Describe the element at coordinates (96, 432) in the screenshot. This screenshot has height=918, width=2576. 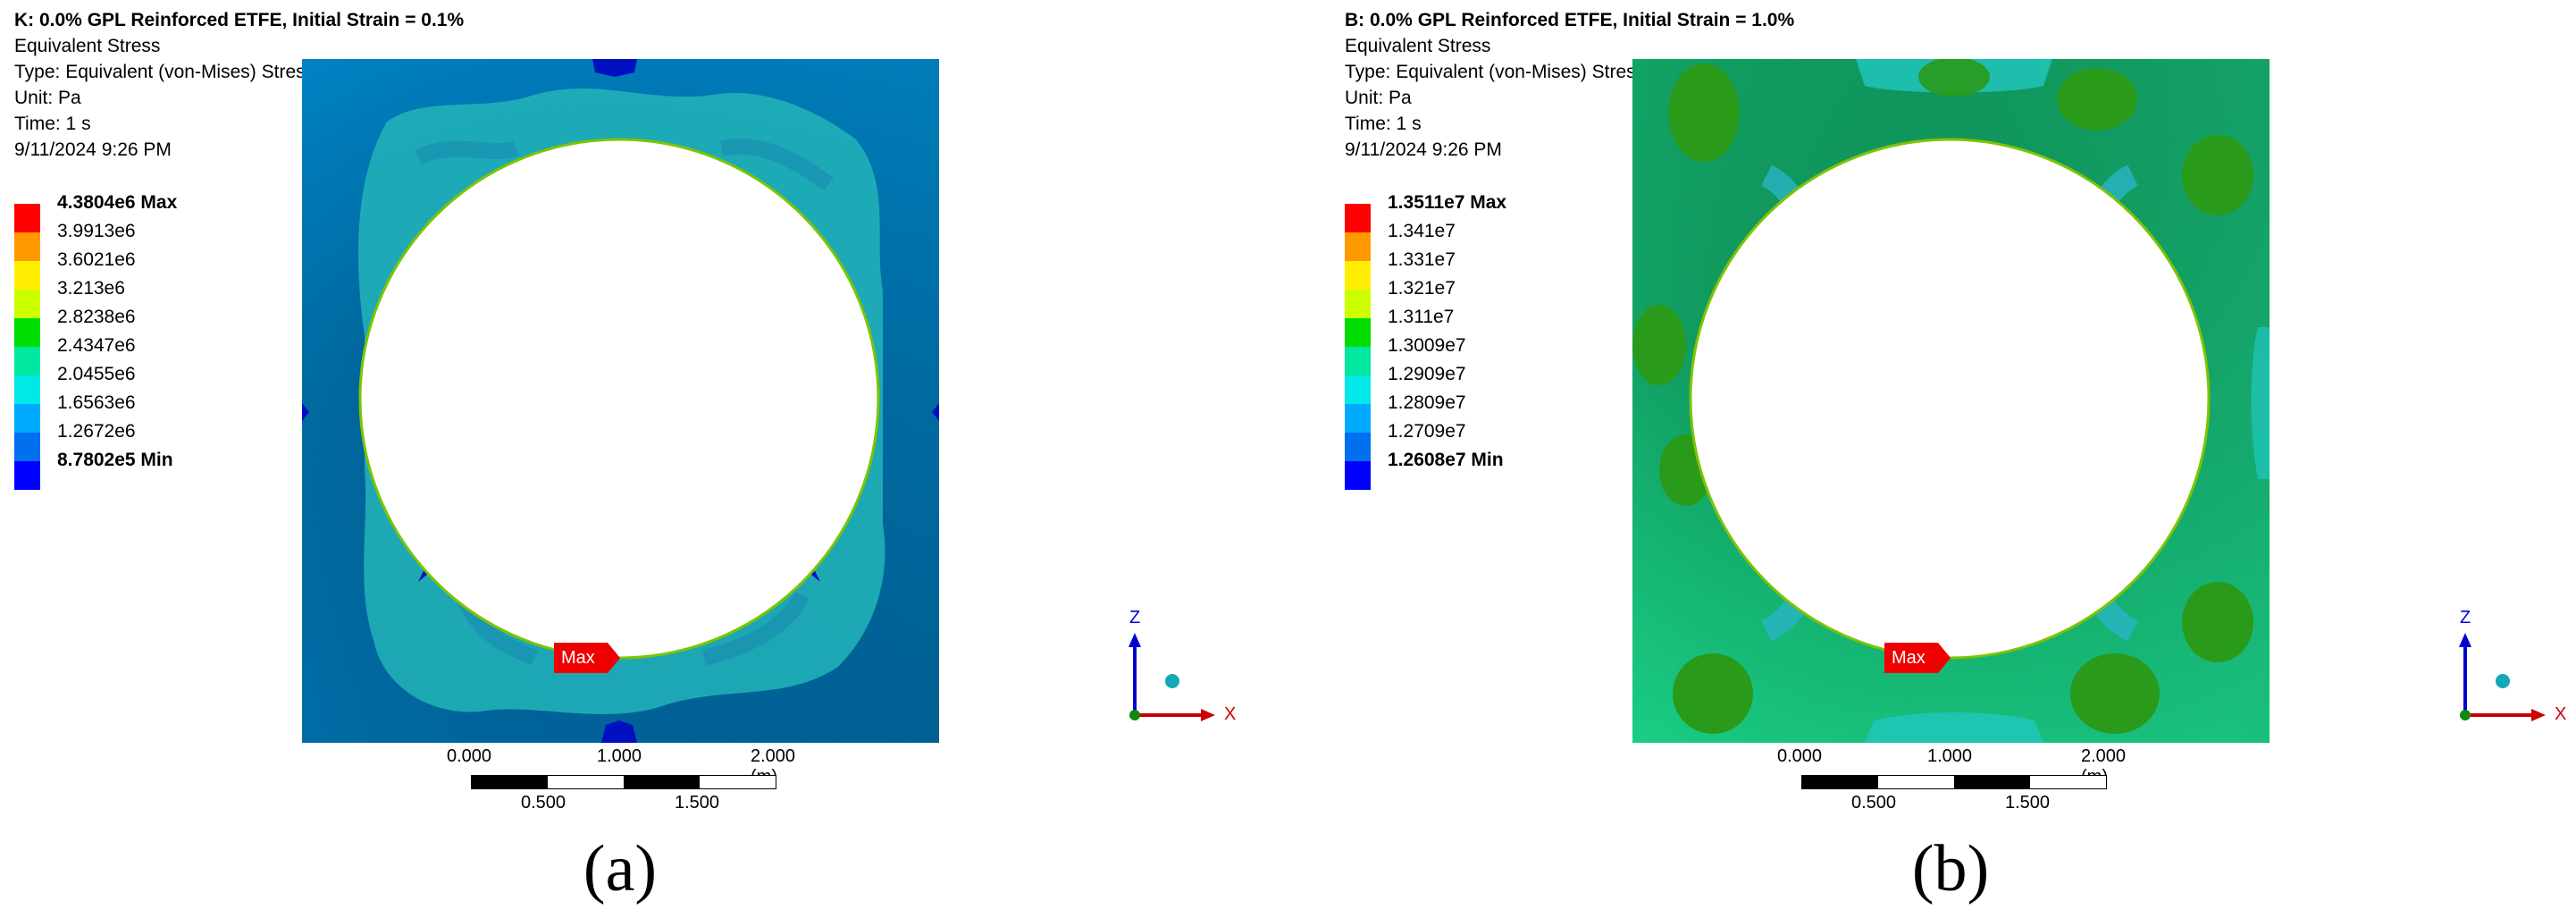
I see `legend-label: 1.2672e6` at that location.